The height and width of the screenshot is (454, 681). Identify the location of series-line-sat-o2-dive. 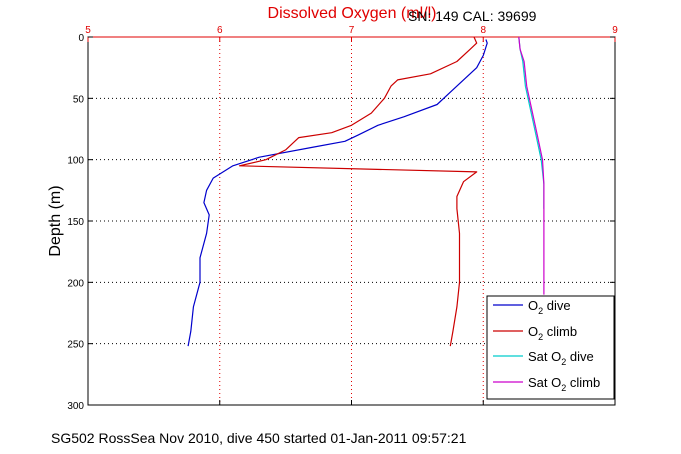
(531, 122).